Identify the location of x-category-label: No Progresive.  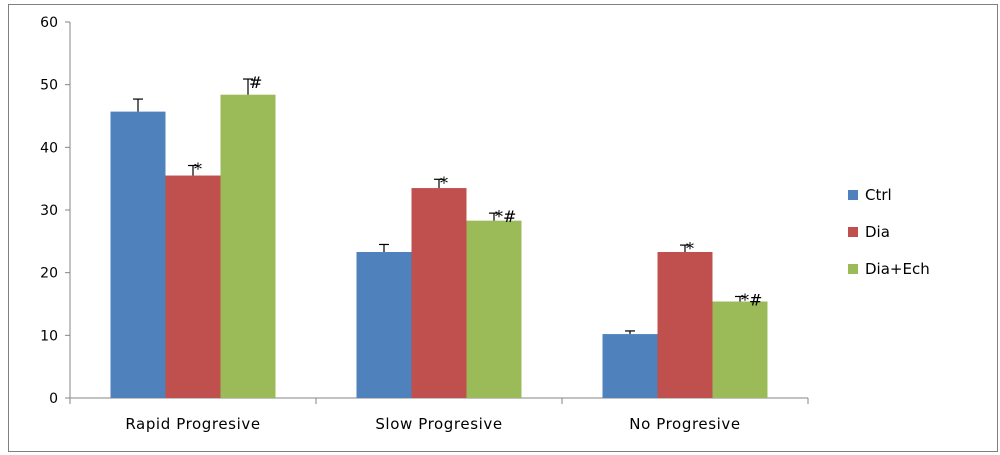
(684, 424).